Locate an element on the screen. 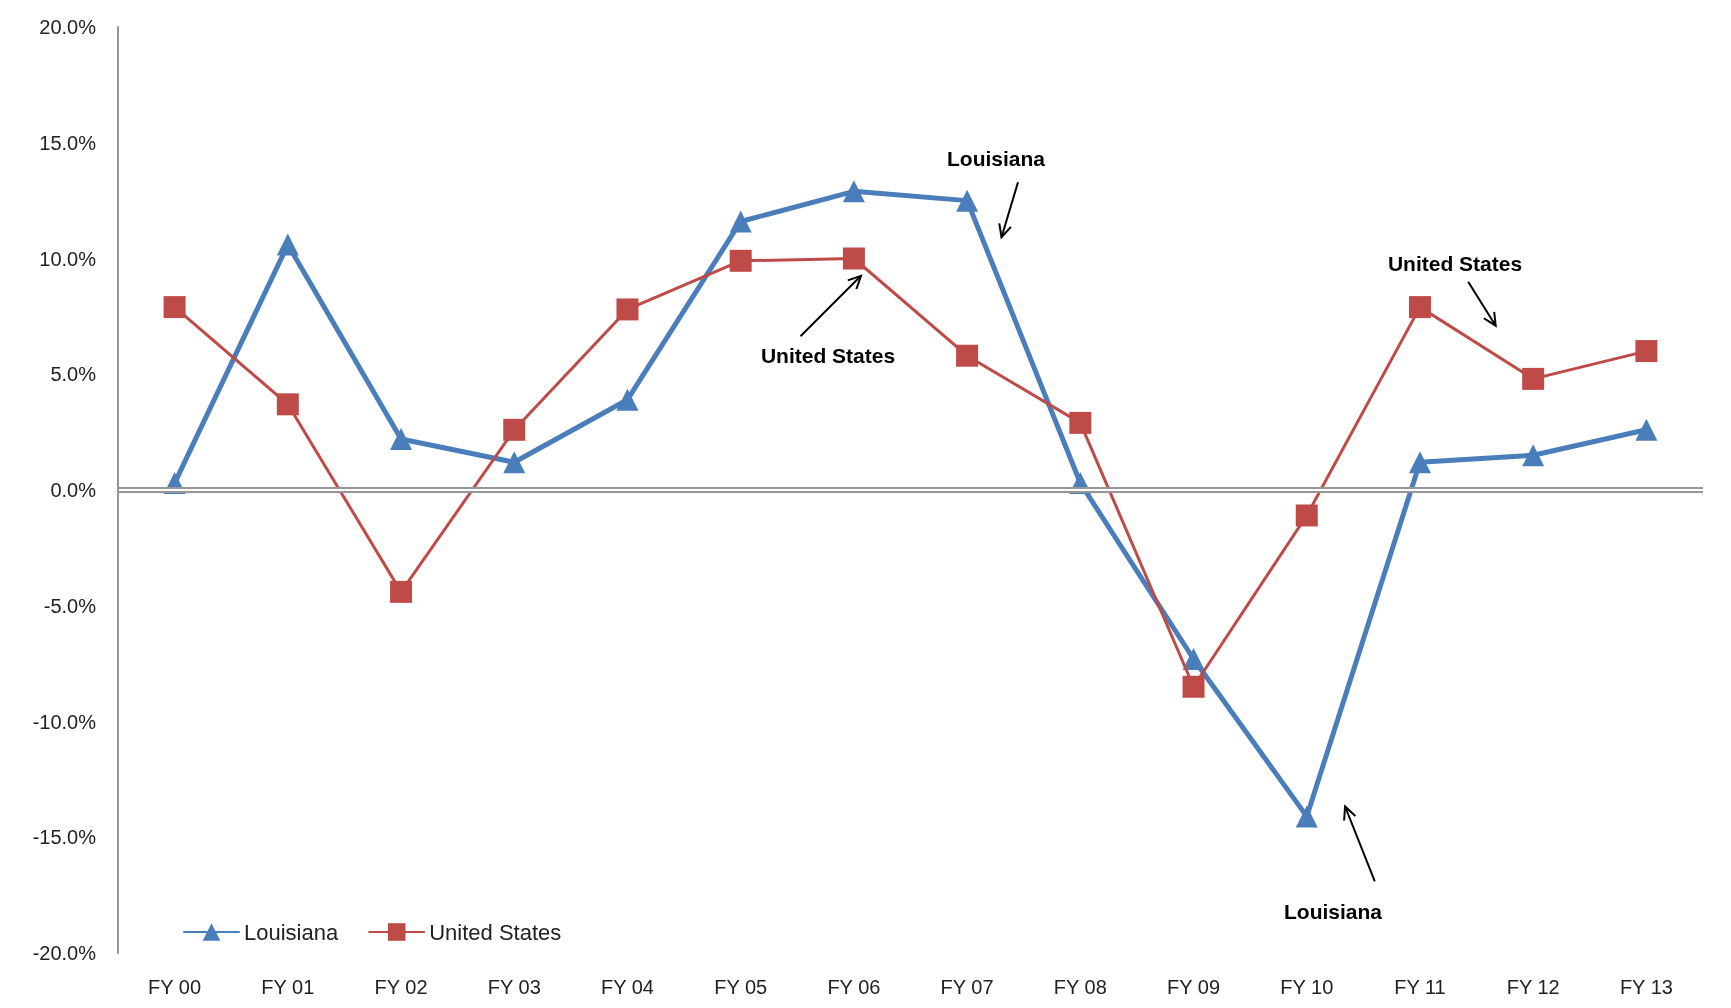 Image resolution: width=1731 pixels, height=1008 pixels. y-tick-label: -5.0% is located at coordinates (70, 605).